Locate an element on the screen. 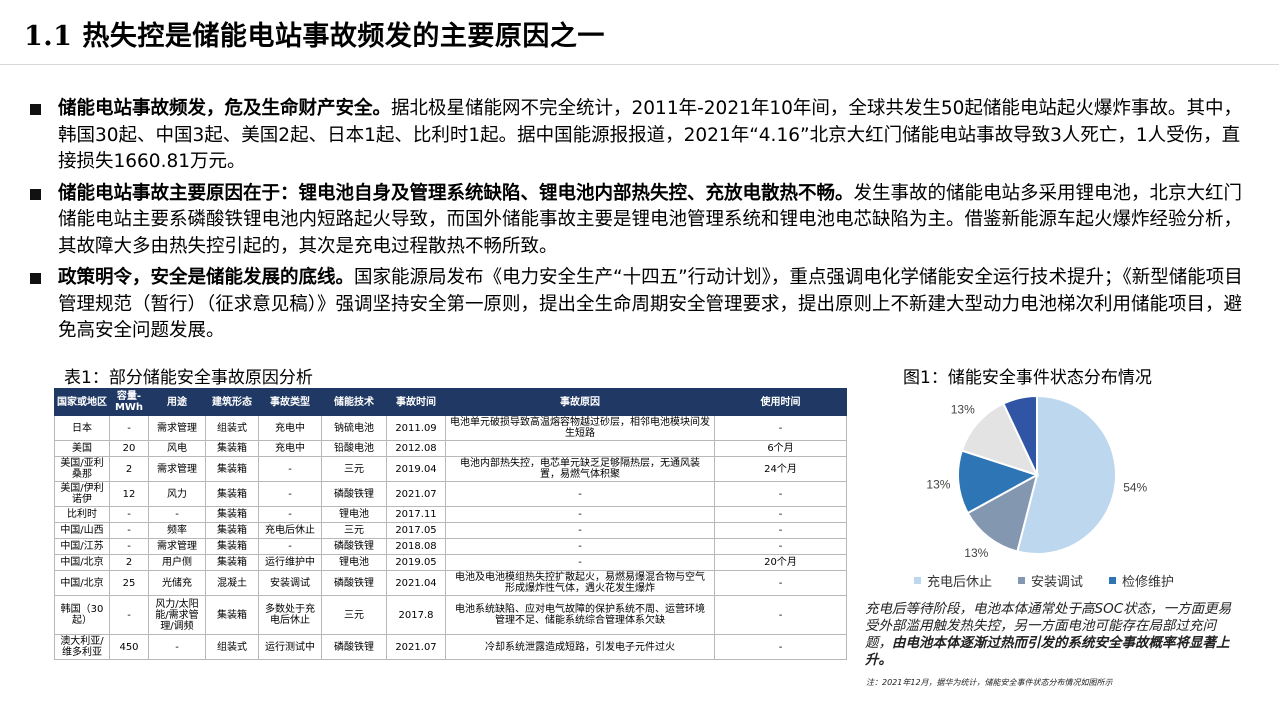 The width and height of the screenshot is (1279, 719). note-emphasis: 由电池本体逐渐过热而引发的系统安全事故概率将显著上升。 is located at coordinates (1047, 651).